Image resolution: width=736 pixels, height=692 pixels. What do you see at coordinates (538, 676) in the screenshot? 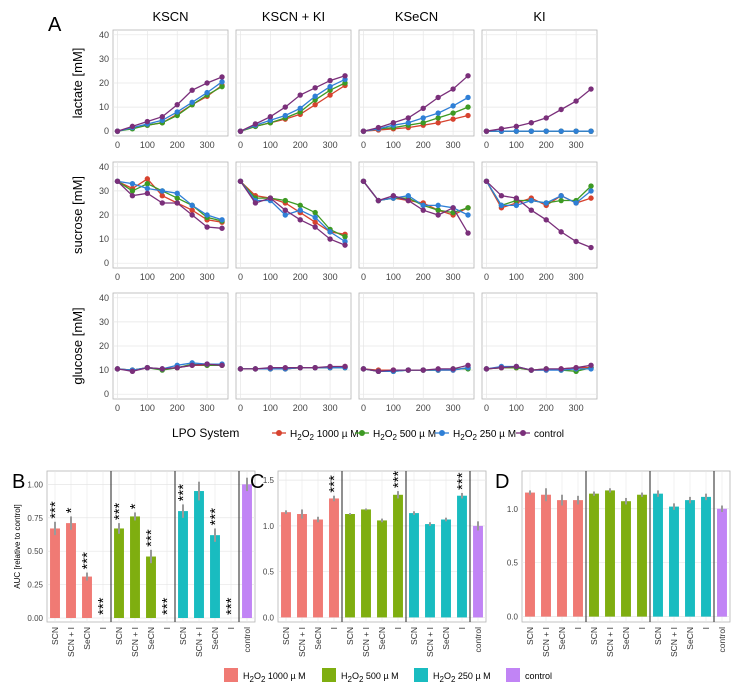
I see `legend-label-part: control` at bounding box center [538, 676].